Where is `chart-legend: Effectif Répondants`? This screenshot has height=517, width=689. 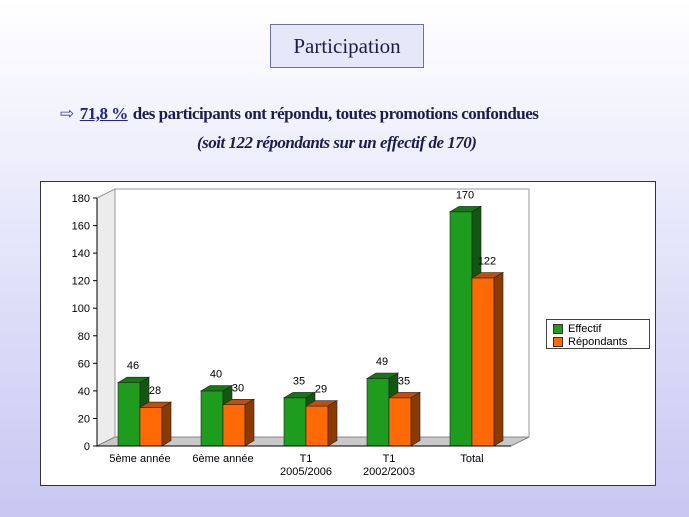 chart-legend: Effectif Répondants is located at coordinates (598, 334).